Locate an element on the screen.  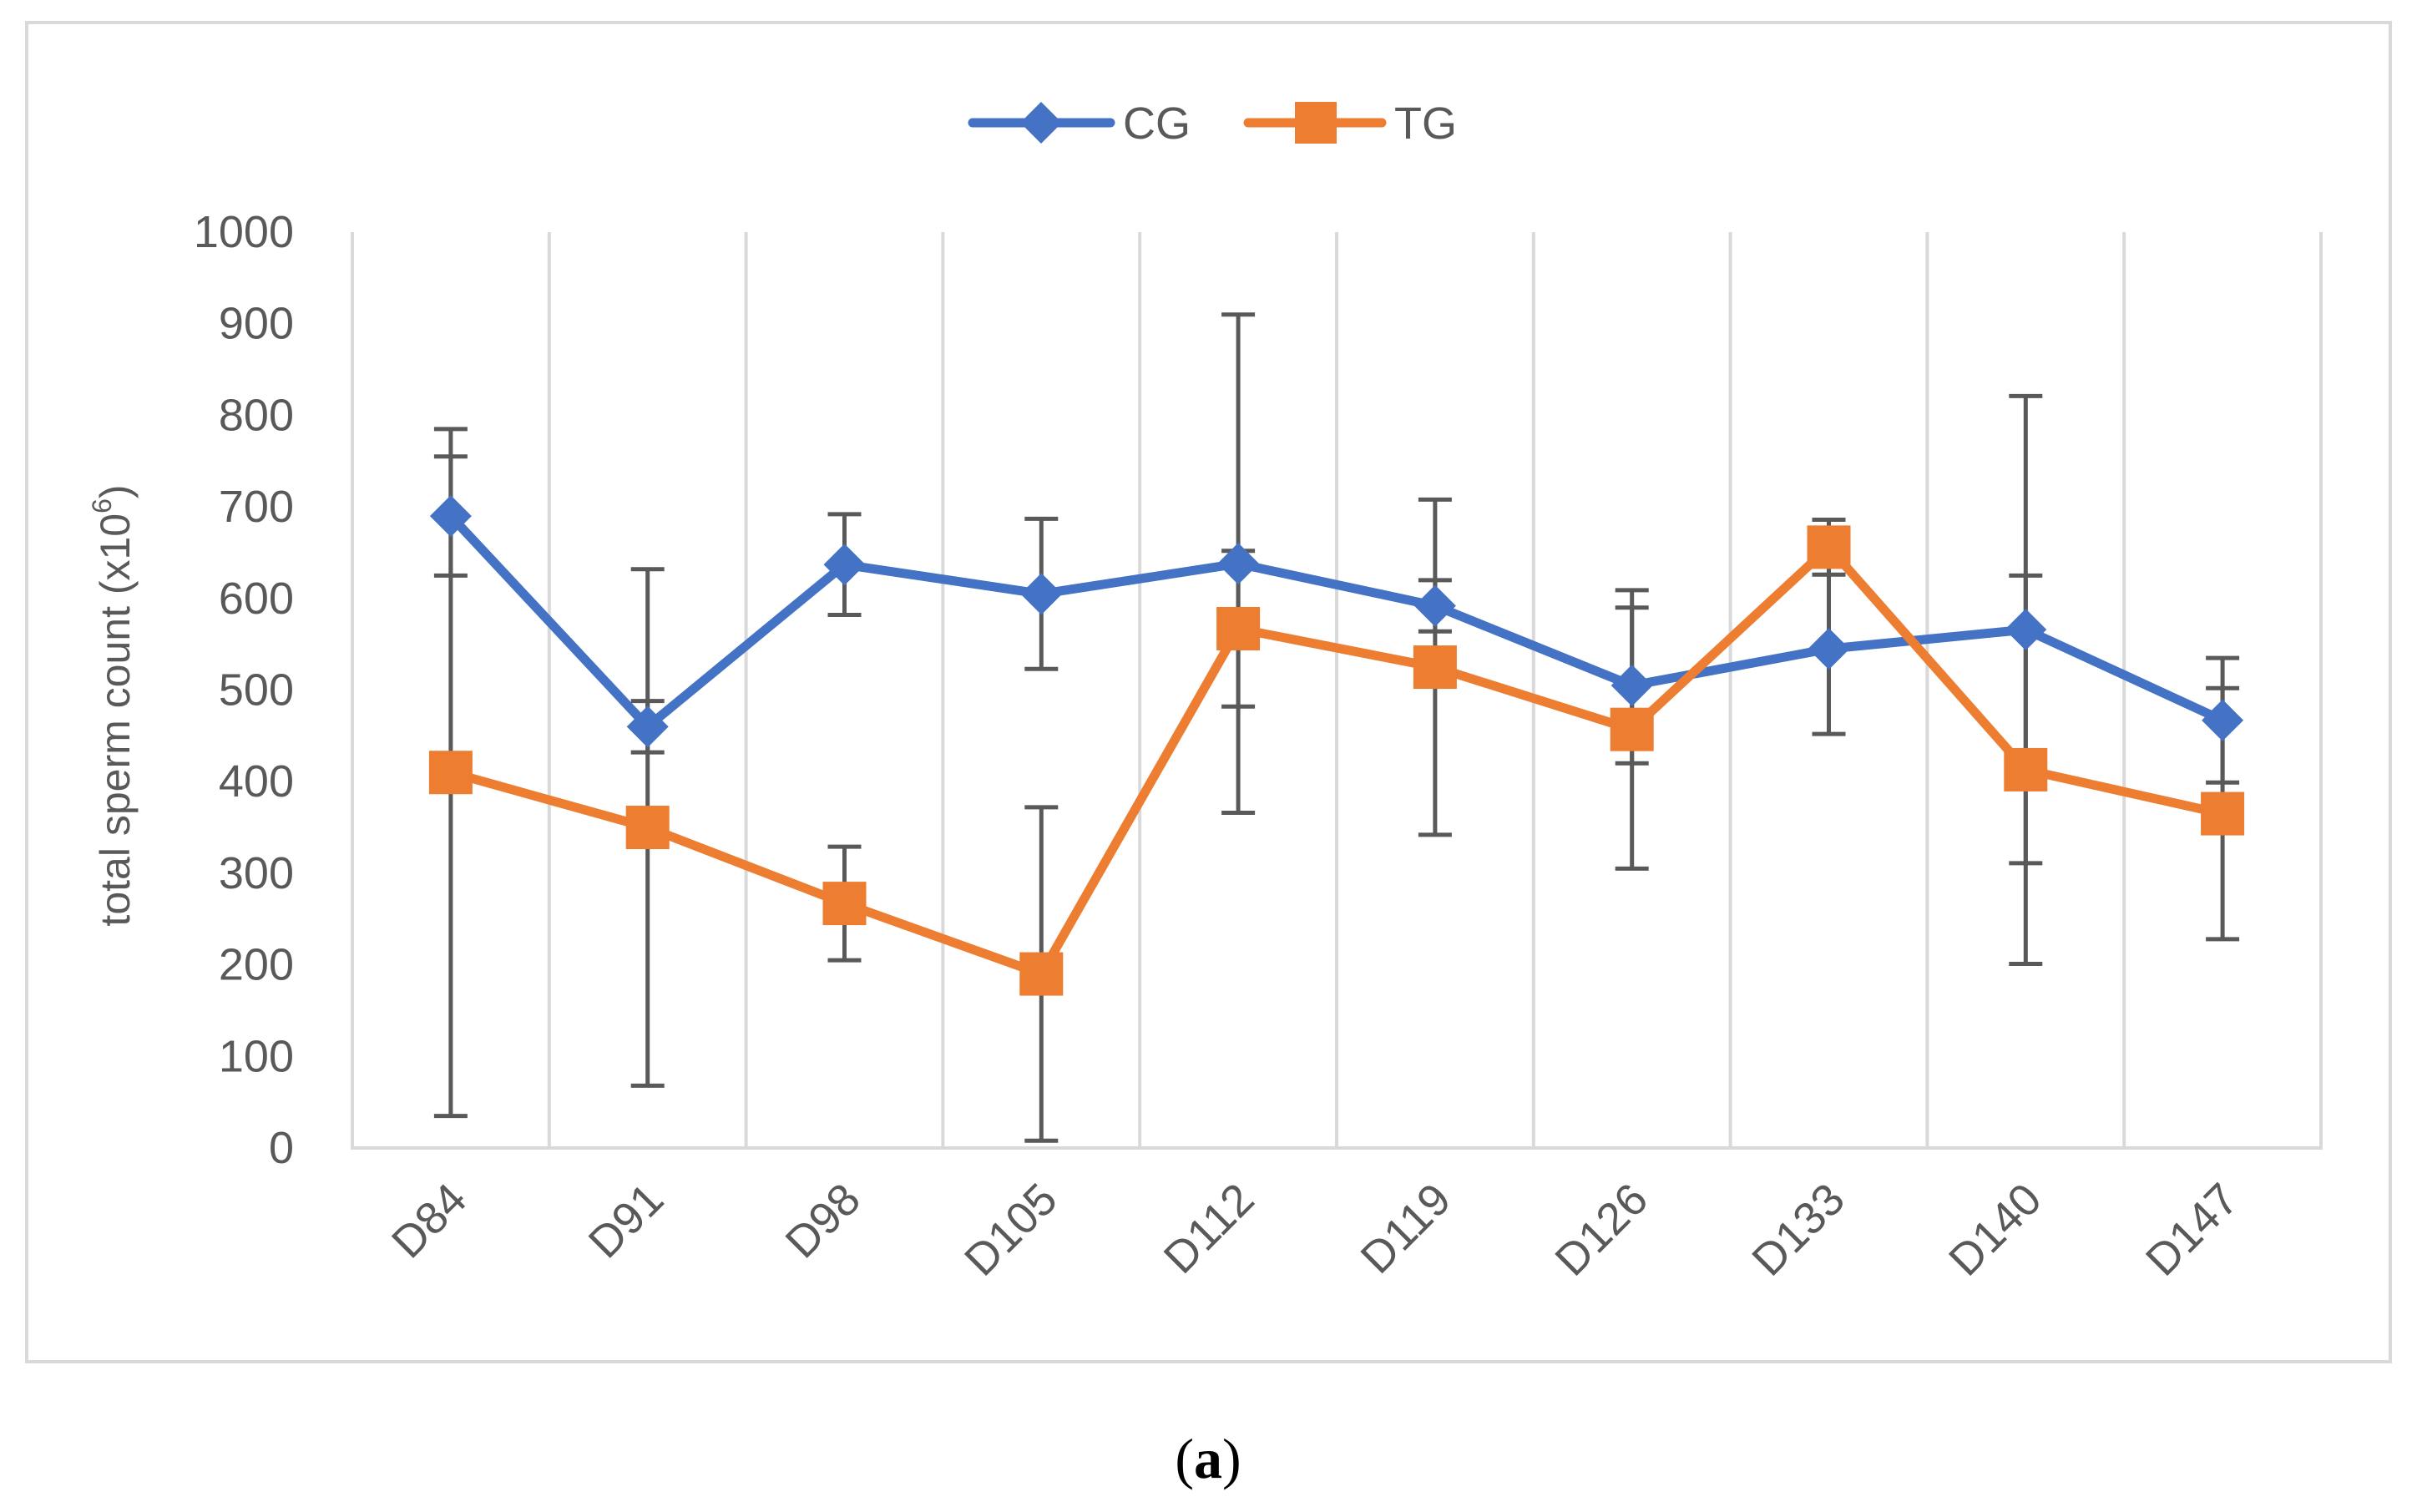
caption-label: a is located at coordinates (1208, 1458).